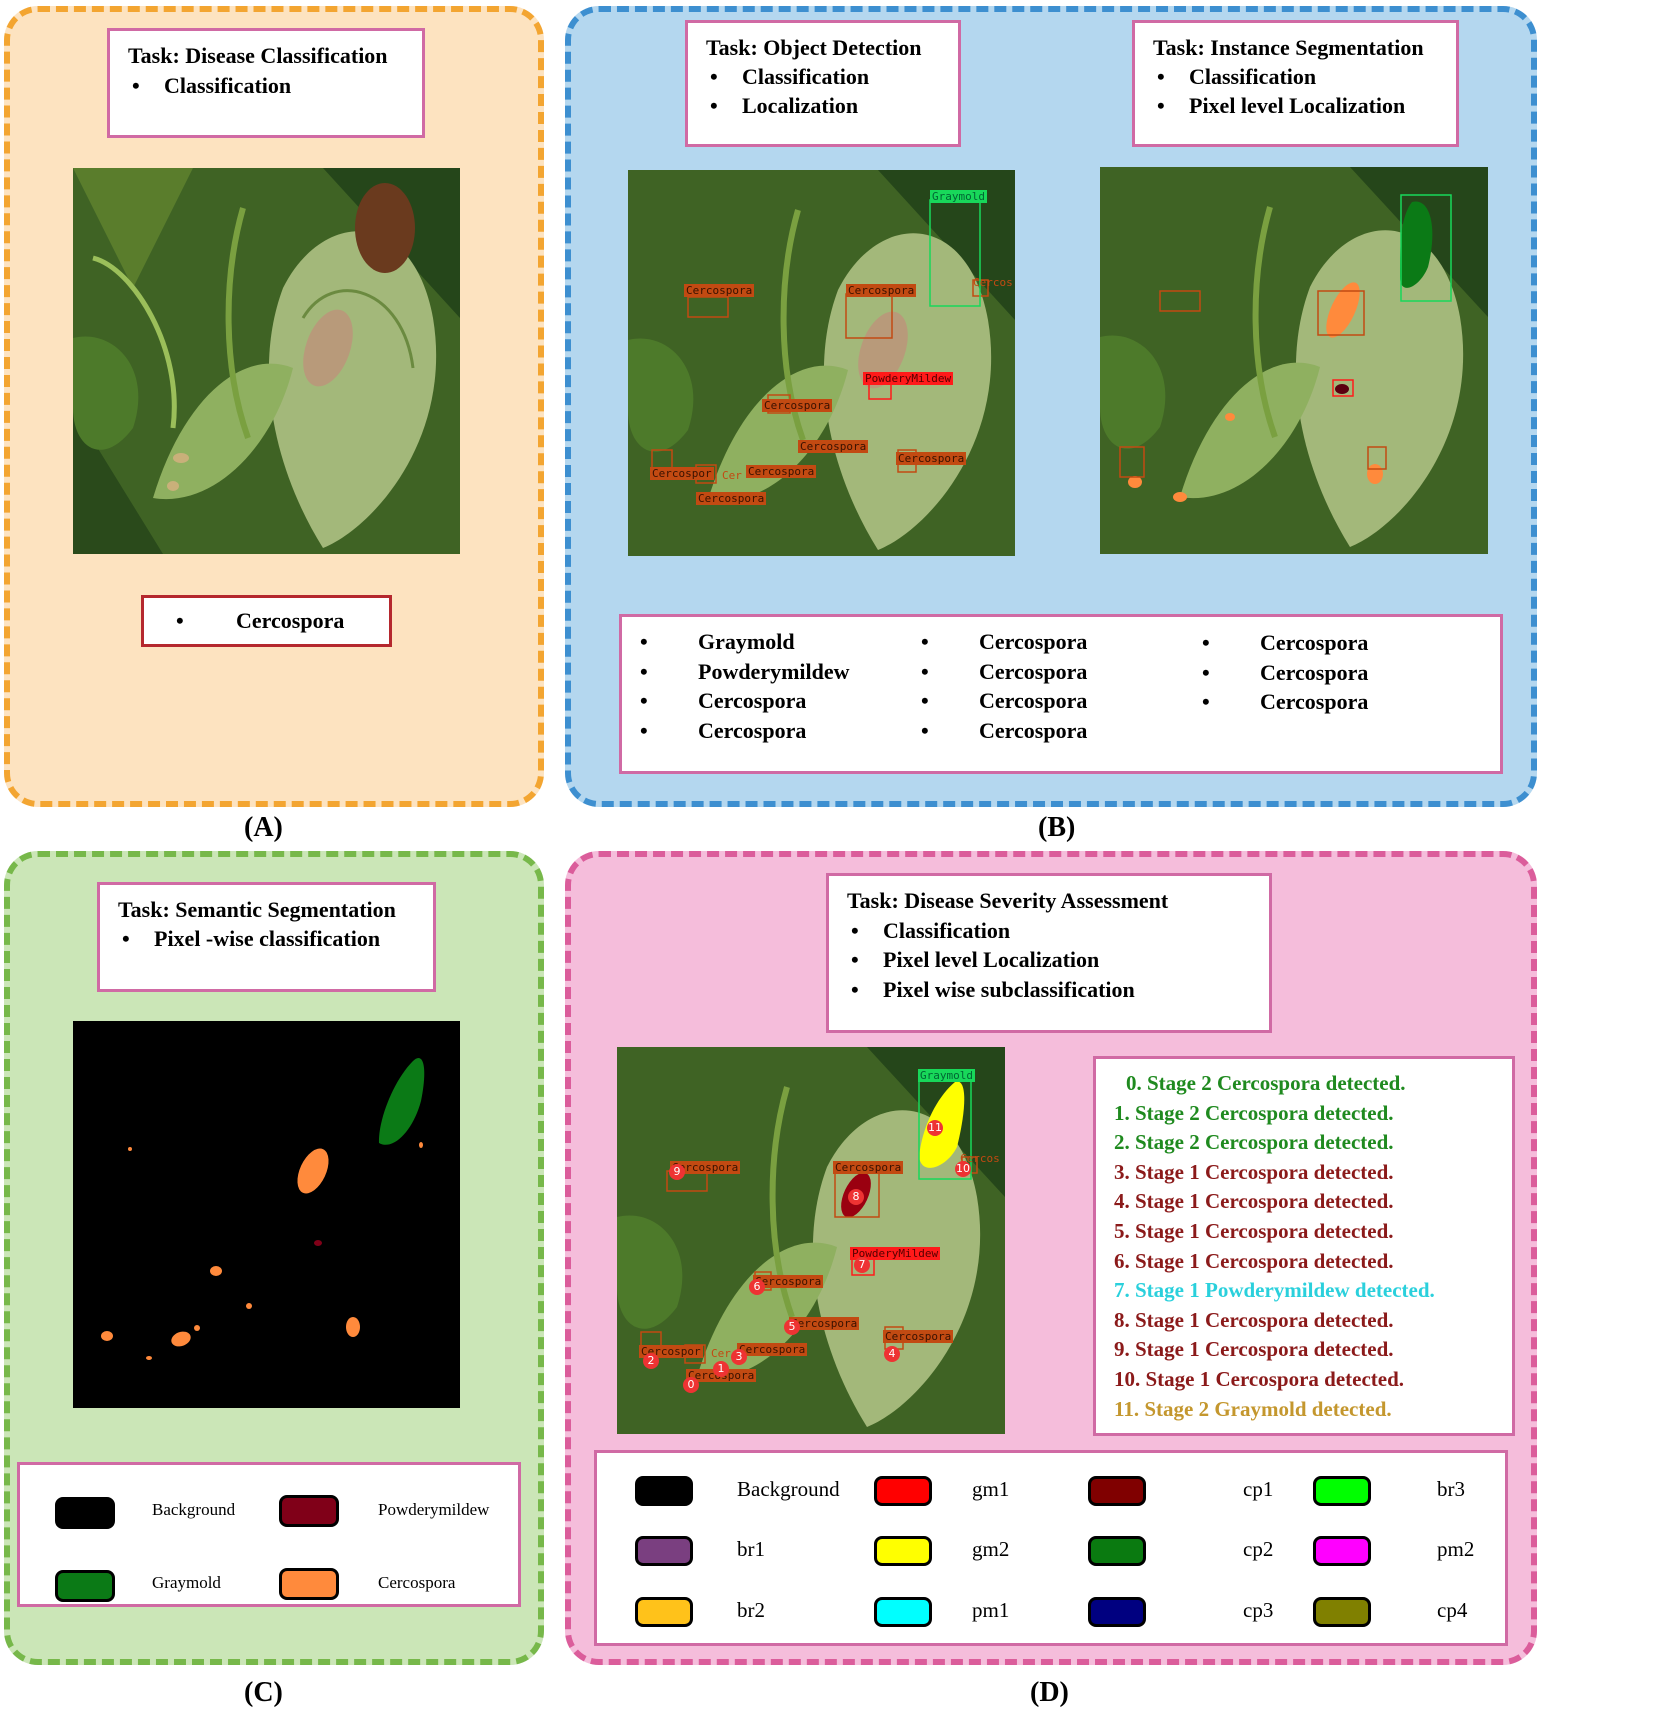 The width and height of the screenshot is (1655, 1721). What do you see at coordinates (417, 1582) in the screenshot?
I see `legend-label: Cercospora` at bounding box center [417, 1582].